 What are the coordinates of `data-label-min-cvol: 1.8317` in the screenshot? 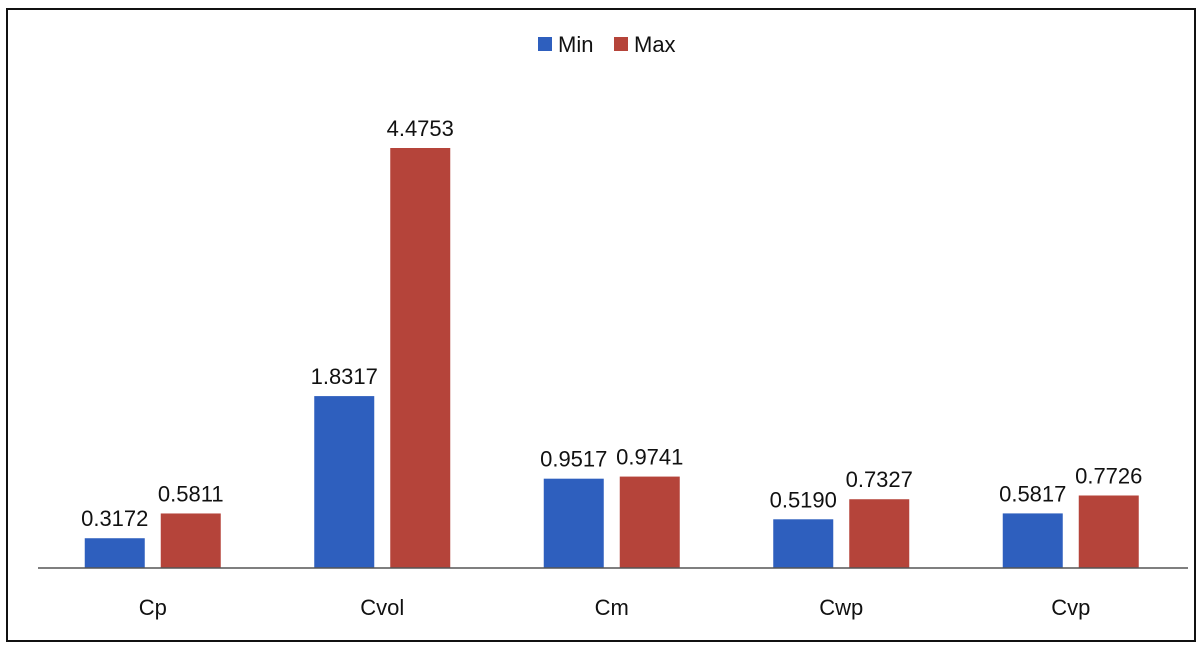 It's located at (344, 376).